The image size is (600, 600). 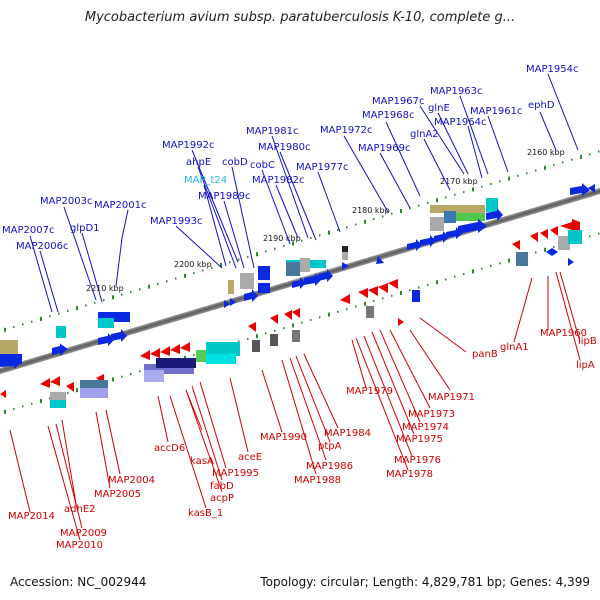 What do you see at coordinates (176, 221) in the screenshot?
I see `gene-label: MAP1993c` at bounding box center [176, 221].